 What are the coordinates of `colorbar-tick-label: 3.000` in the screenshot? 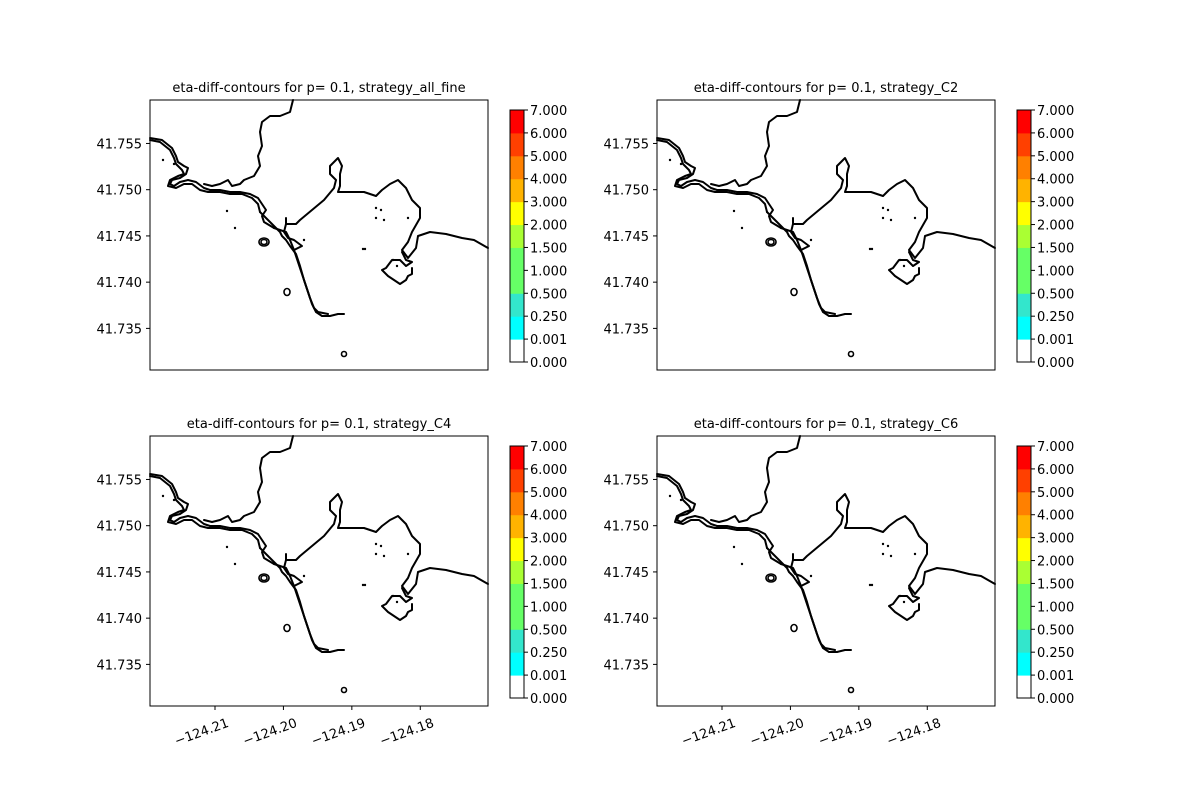 It's located at (548, 203).